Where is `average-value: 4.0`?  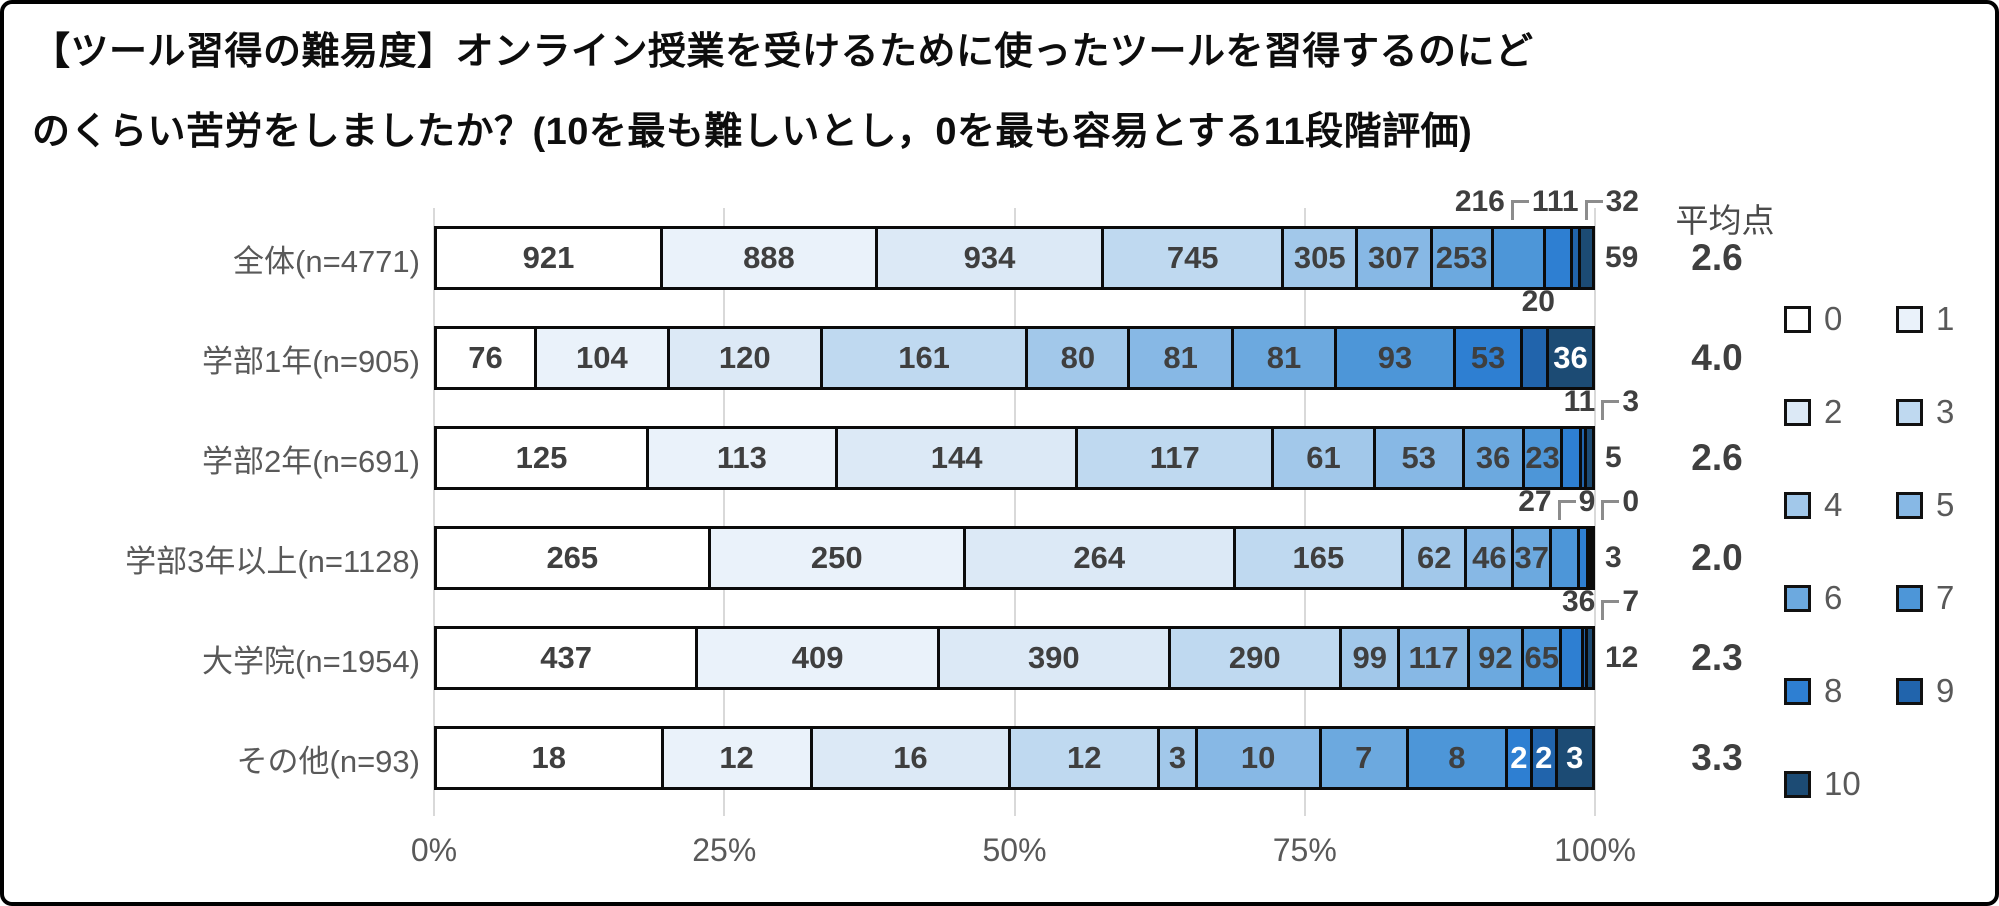
average-value: 4.0 is located at coordinates (1717, 357).